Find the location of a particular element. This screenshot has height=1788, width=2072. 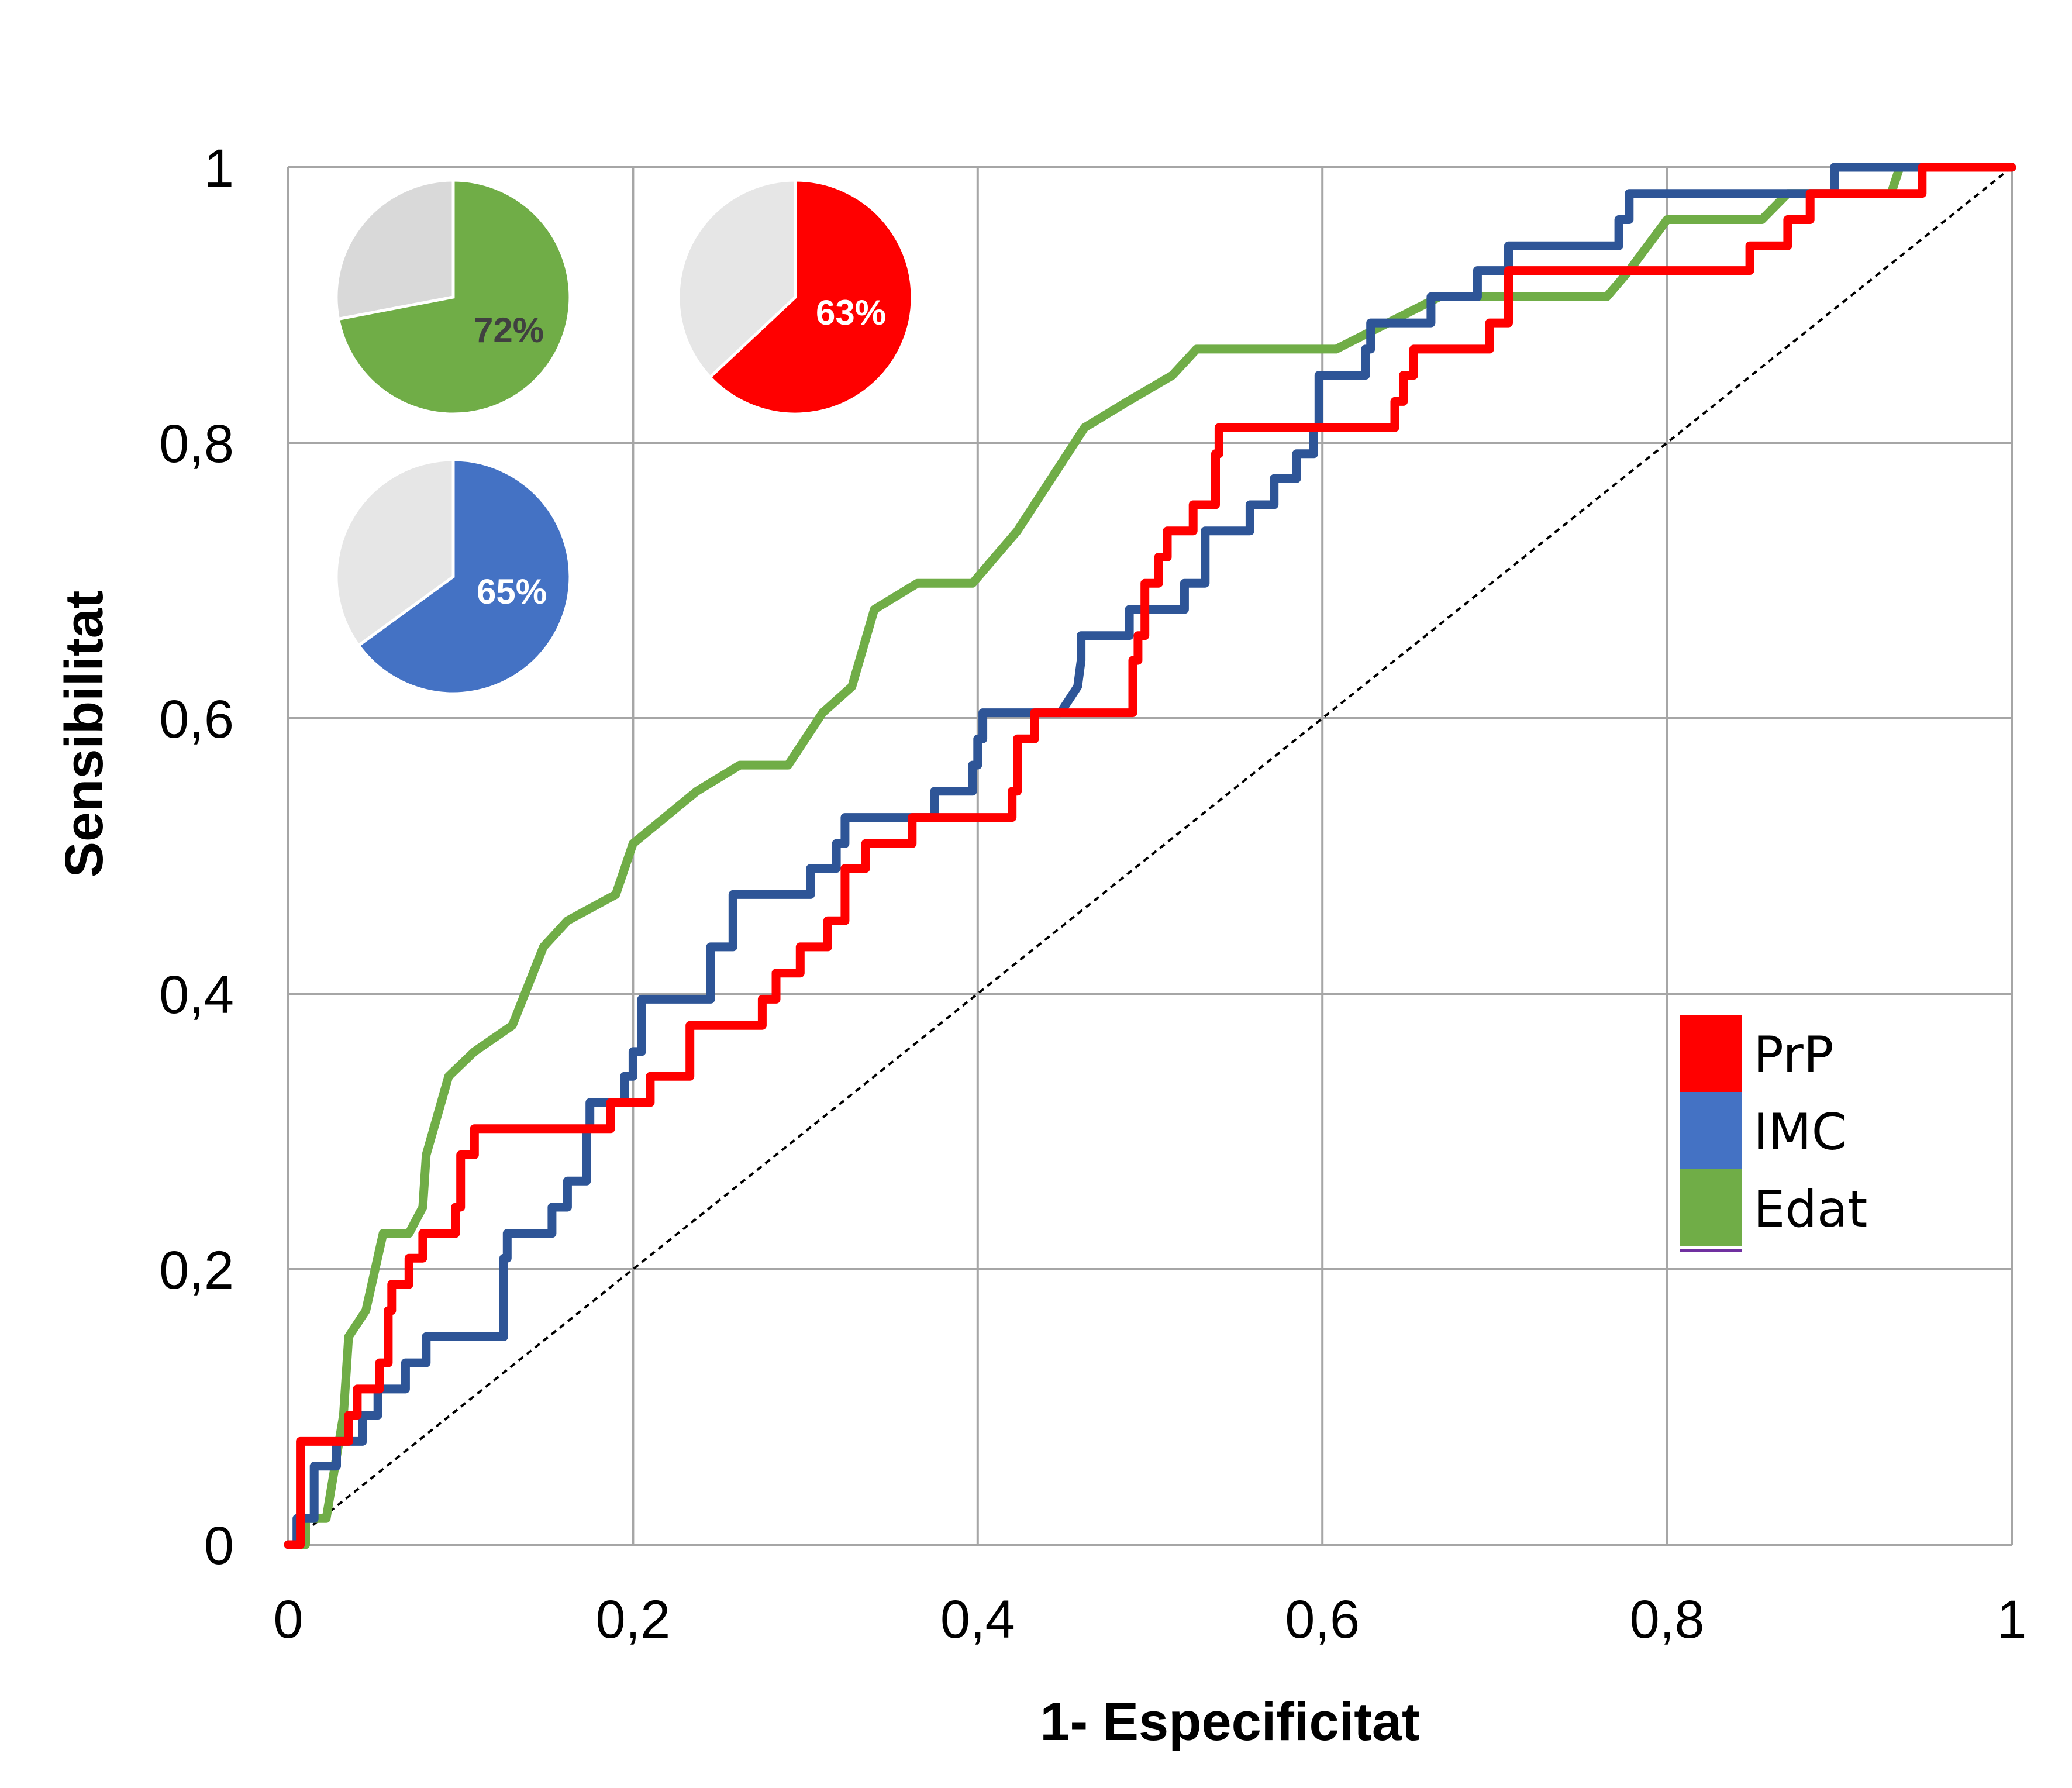

legend: PrP IMC Edat is located at coordinates (1773, 1133).